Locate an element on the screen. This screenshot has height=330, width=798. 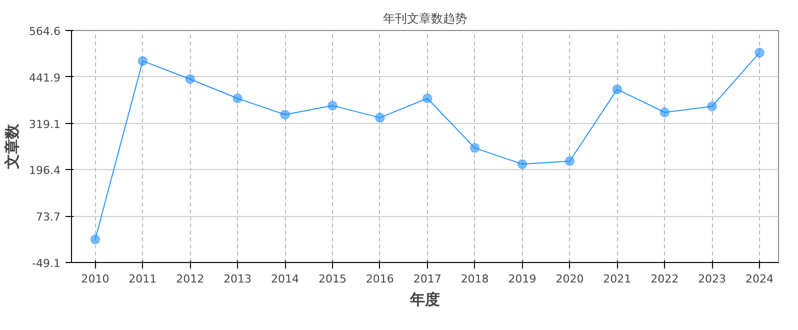
y-tick-label: -49.1 is located at coordinates (46, 263).